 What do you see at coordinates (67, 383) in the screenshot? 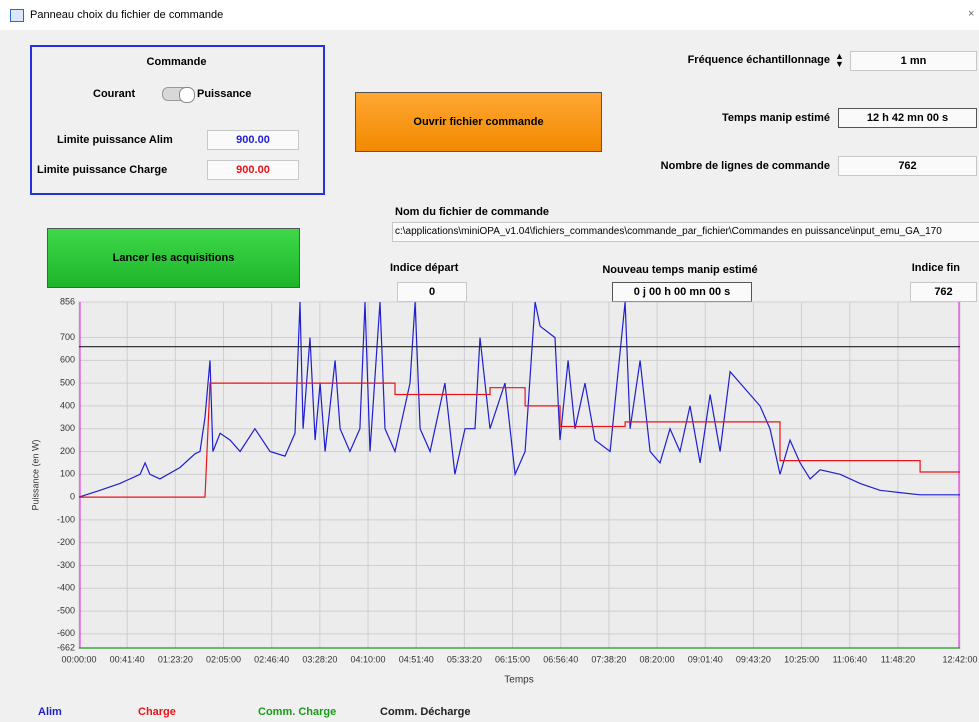
I see `y-tick-label: 500` at bounding box center [67, 383].